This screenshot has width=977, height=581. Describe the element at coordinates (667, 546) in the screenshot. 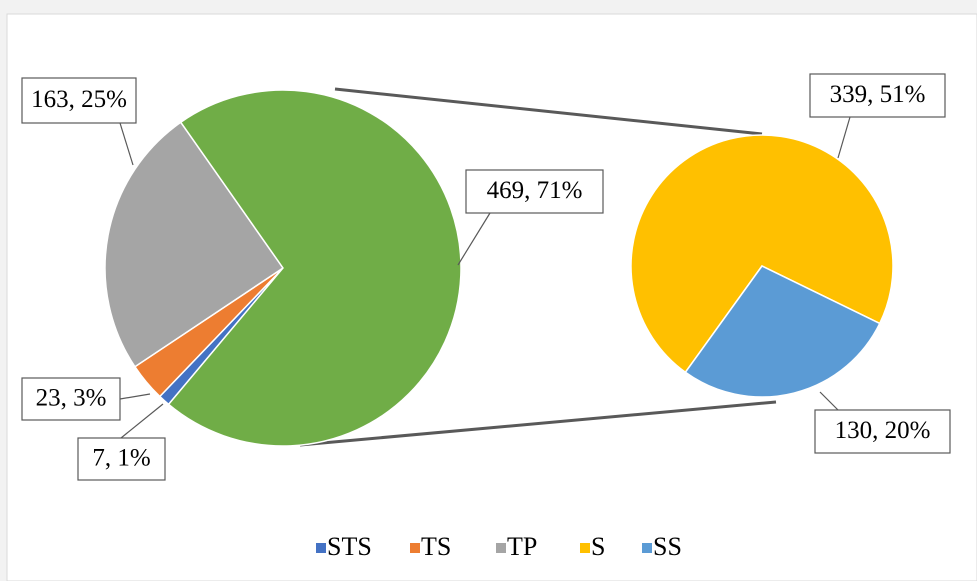

I see `legend-label: SS` at that location.